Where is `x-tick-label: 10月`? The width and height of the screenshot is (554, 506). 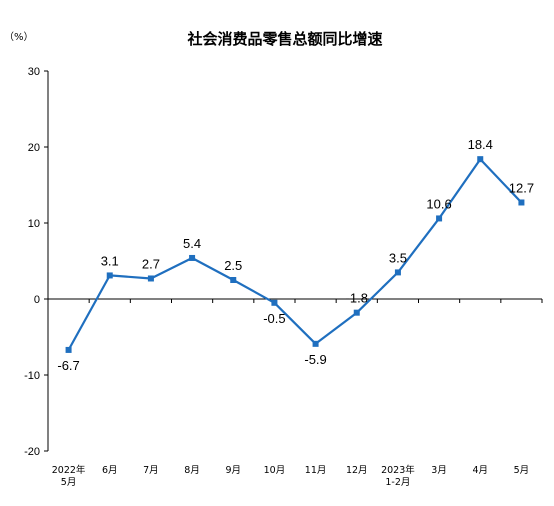
x-tick-label: 10月 is located at coordinates (275, 470).